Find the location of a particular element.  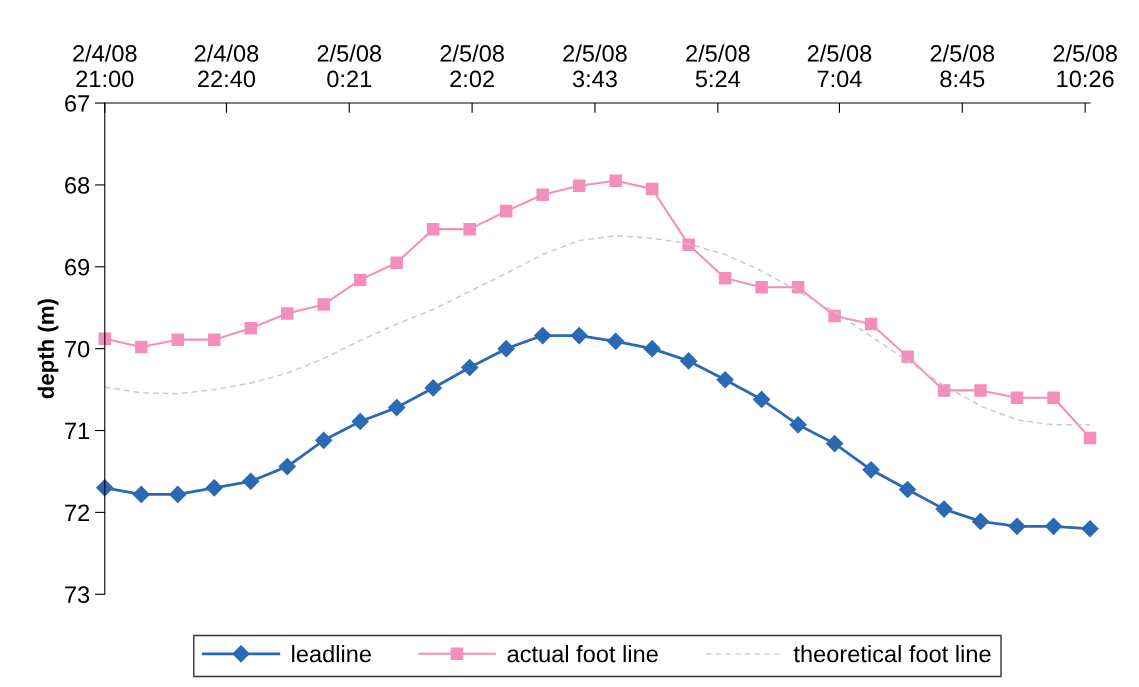

y-tick-label: 68 is located at coordinates (77, 185).